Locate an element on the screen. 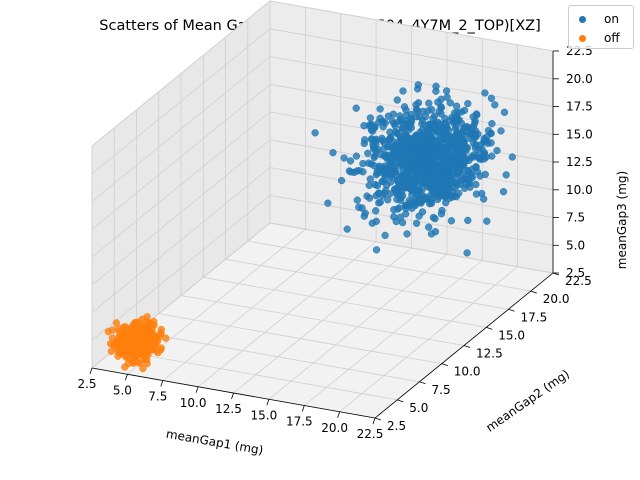 This screenshot has height=480, width=640. y-tick-label: 12.5 is located at coordinates (489, 354).